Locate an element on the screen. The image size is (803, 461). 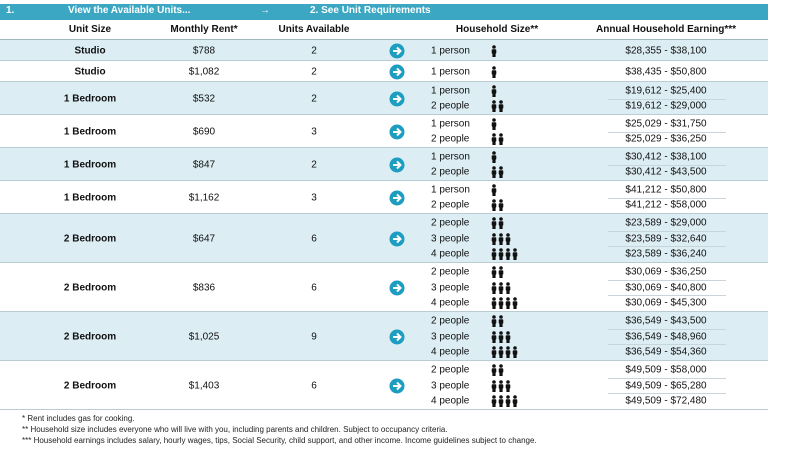
column-header: Household Size** is located at coordinates (497, 29).